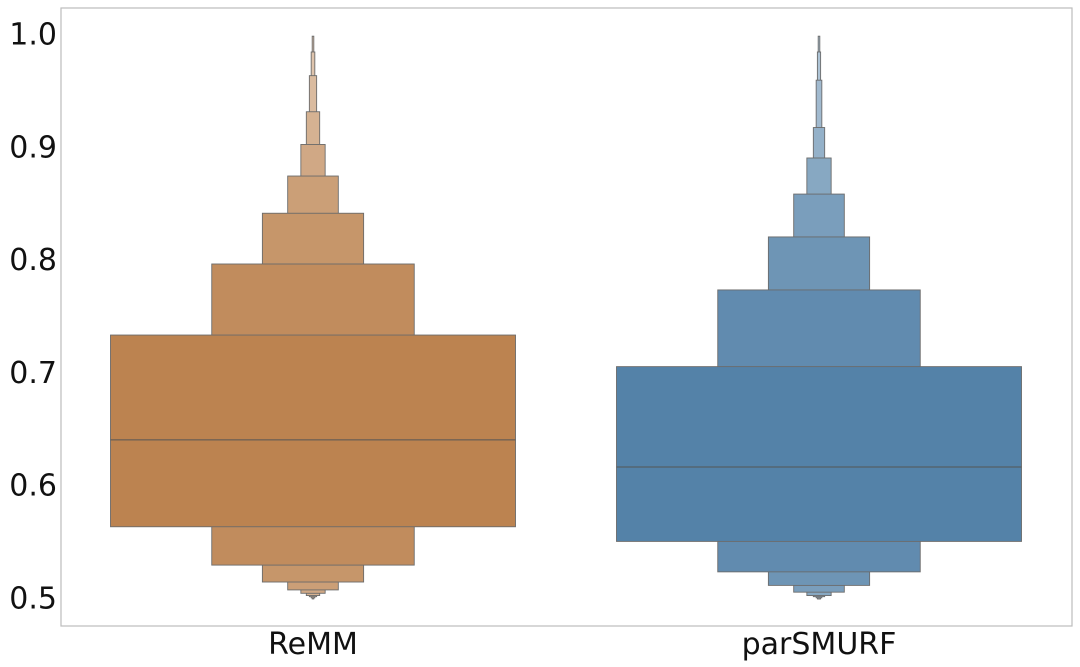 The width and height of the screenshot is (1080, 667). What do you see at coordinates (313, 644) in the screenshot?
I see `x-category-label: ReMM` at bounding box center [313, 644].